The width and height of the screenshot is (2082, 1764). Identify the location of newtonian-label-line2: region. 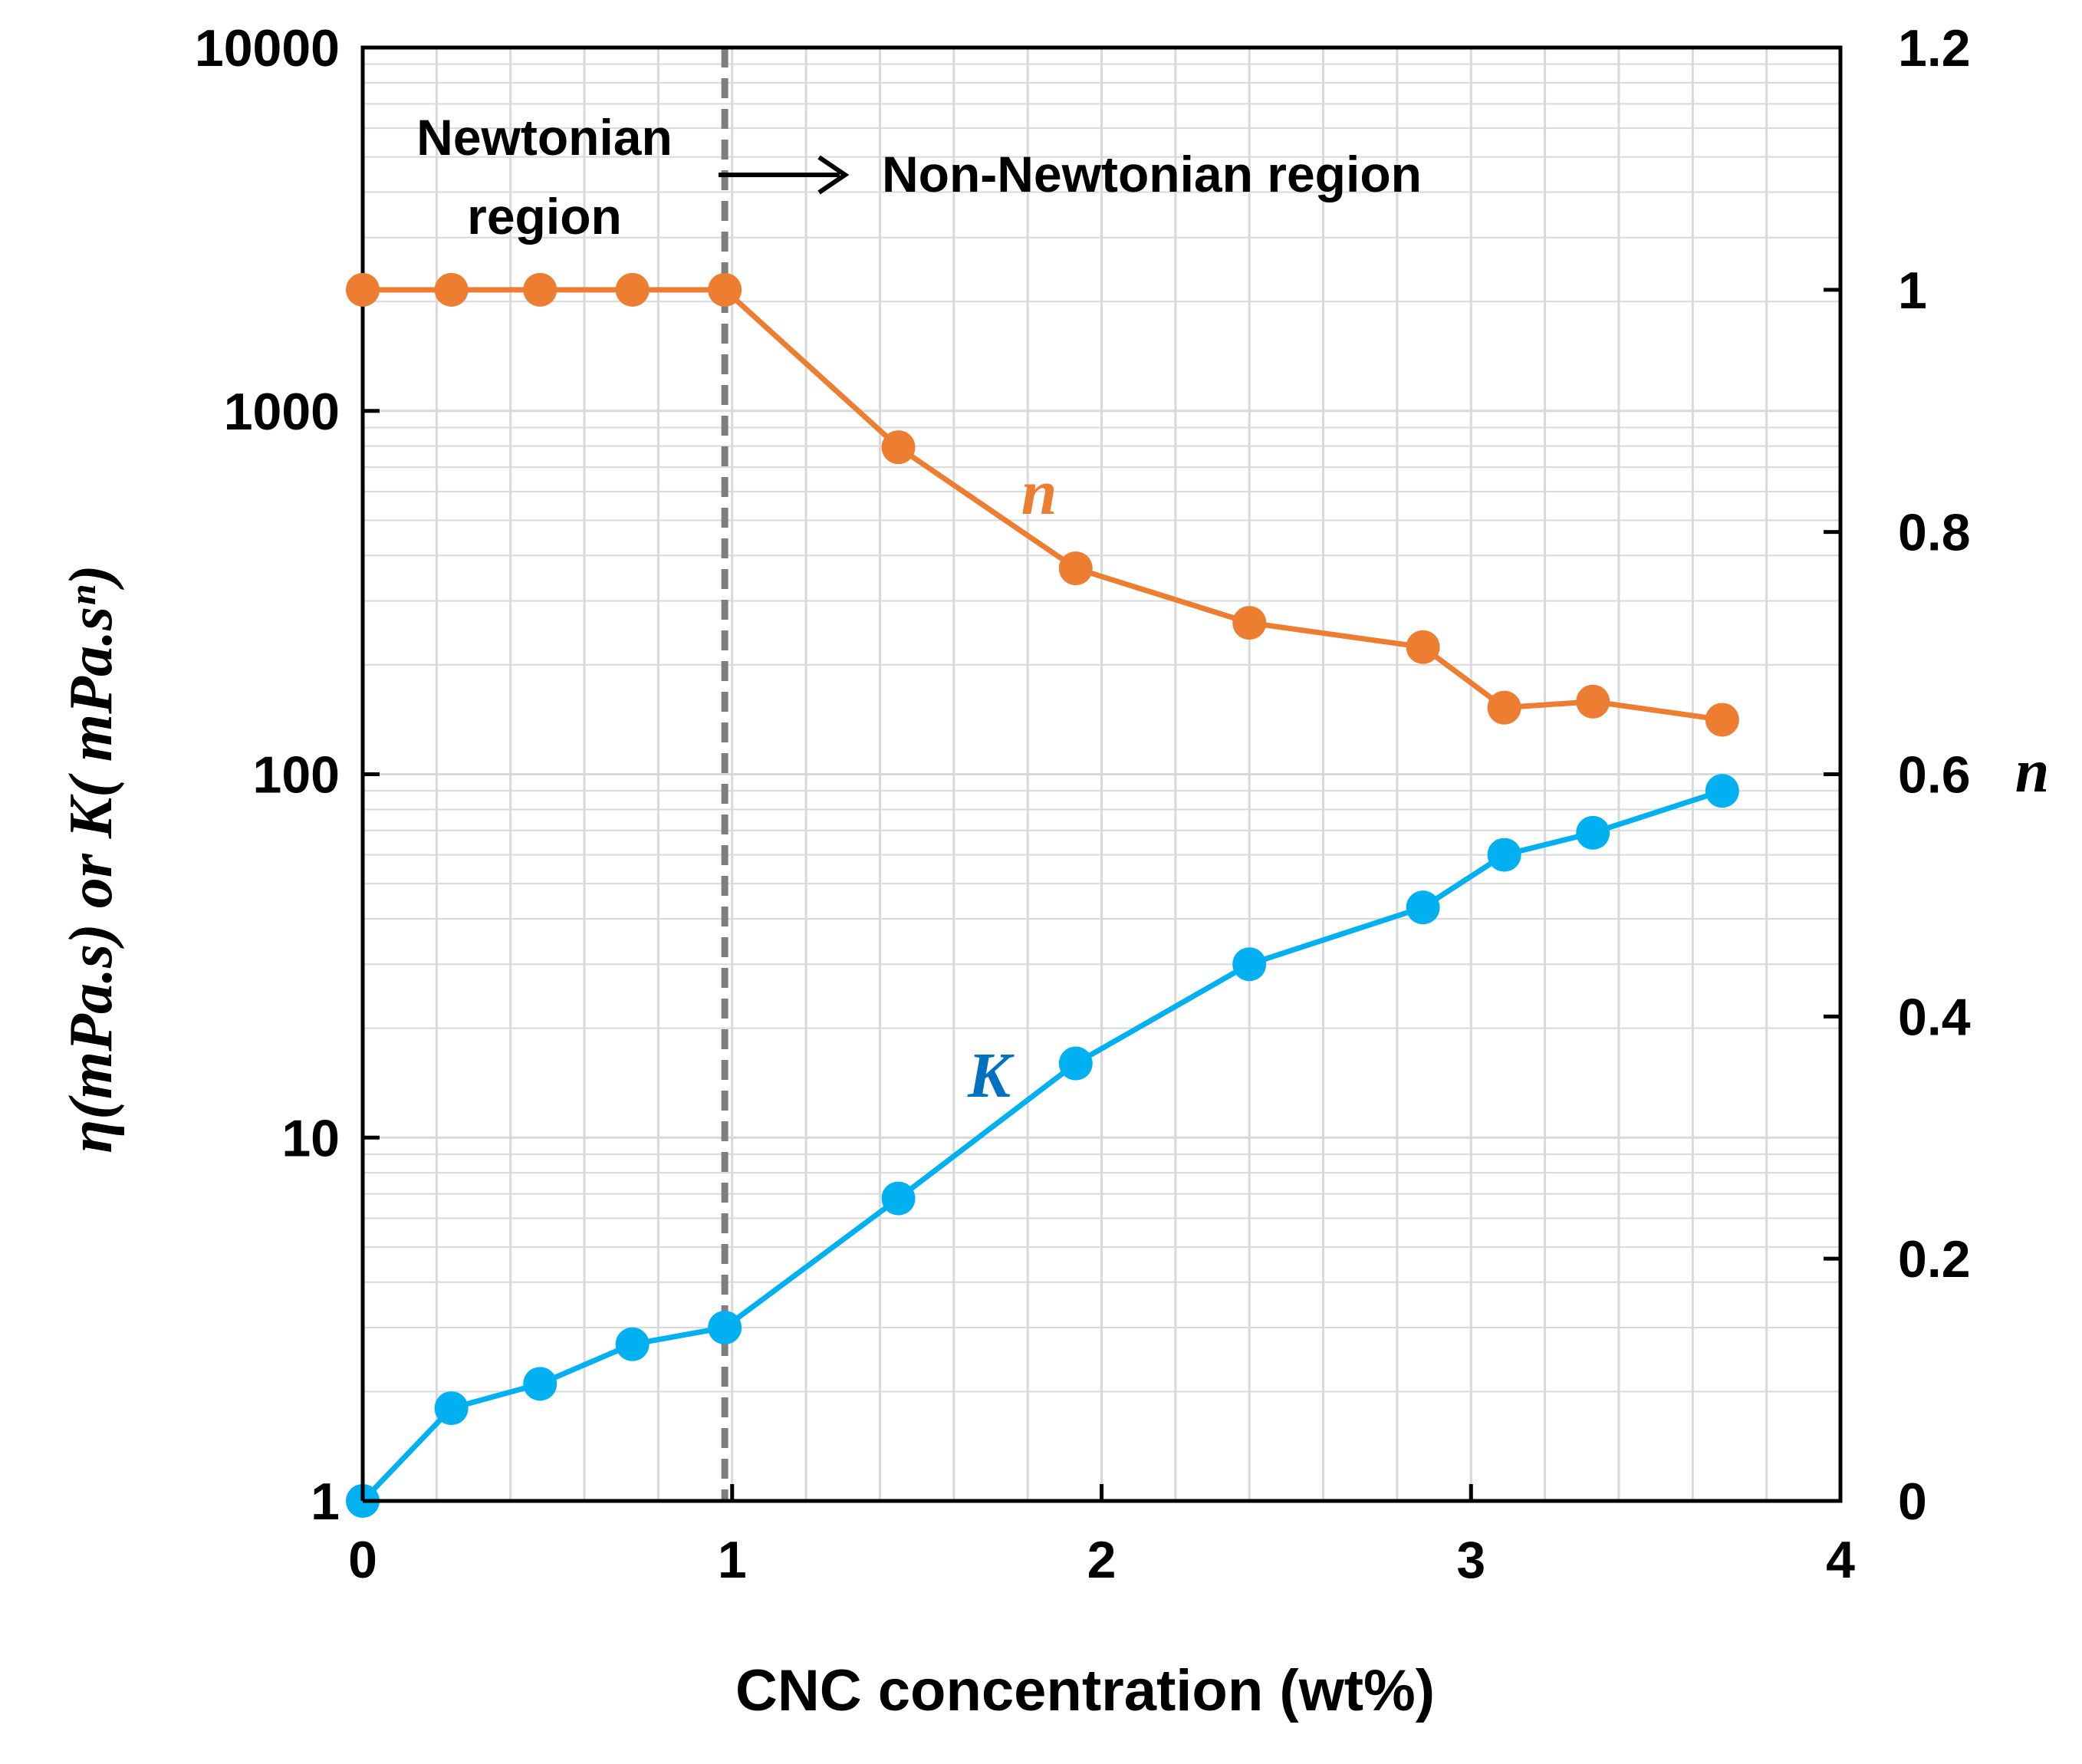
(544, 216).